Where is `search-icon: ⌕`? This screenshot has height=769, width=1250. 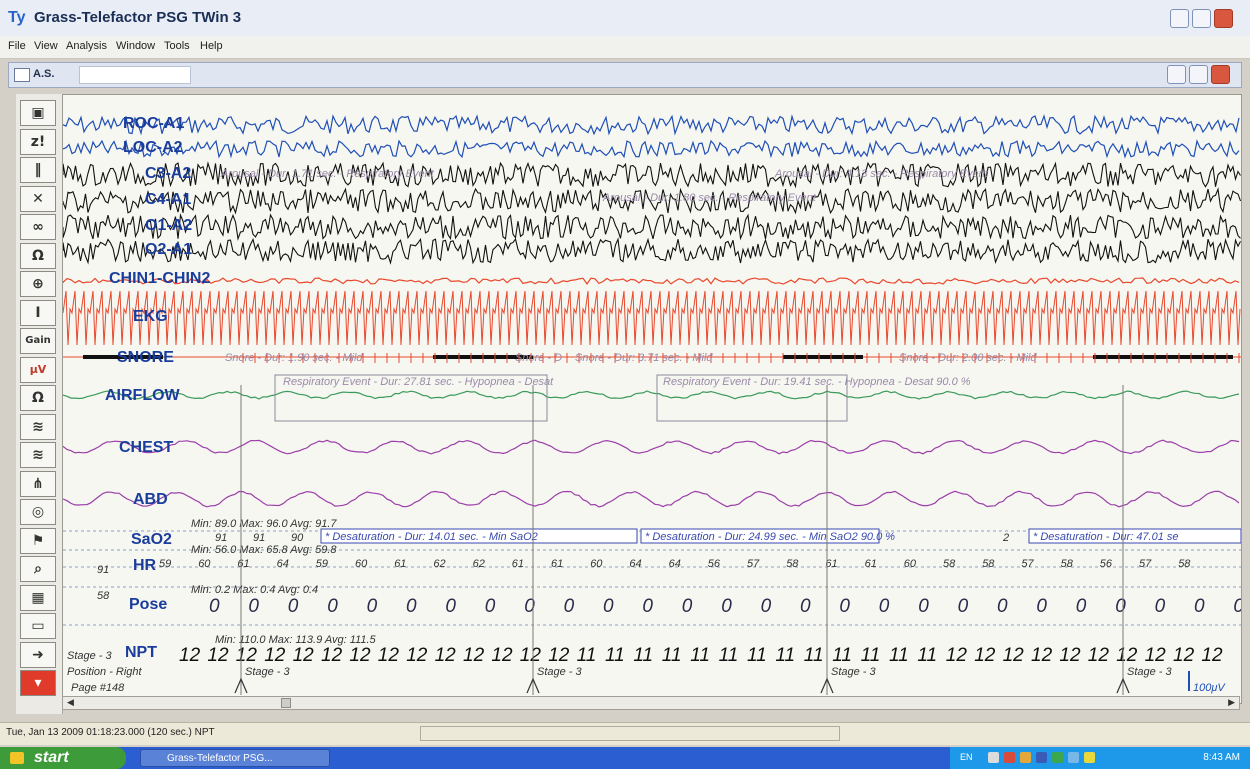
search-icon: ⌕ is located at coordinates (38, 569).